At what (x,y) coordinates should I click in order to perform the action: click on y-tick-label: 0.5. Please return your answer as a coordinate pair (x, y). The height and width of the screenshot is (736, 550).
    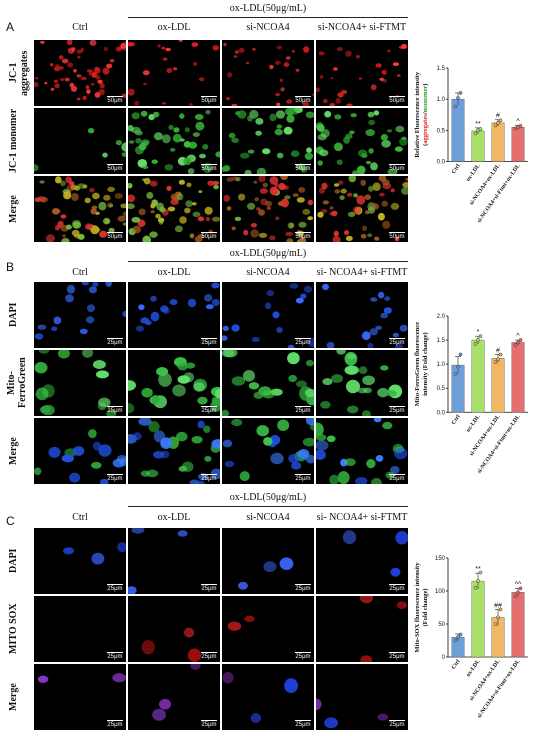
    Looking at the image, I should click on (441, 131).